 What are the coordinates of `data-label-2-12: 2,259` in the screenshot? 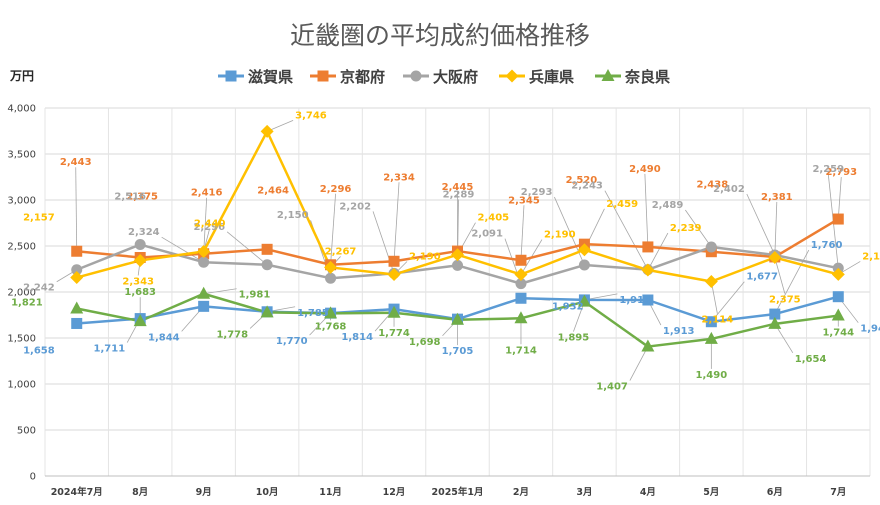 It's located at (828, 169).